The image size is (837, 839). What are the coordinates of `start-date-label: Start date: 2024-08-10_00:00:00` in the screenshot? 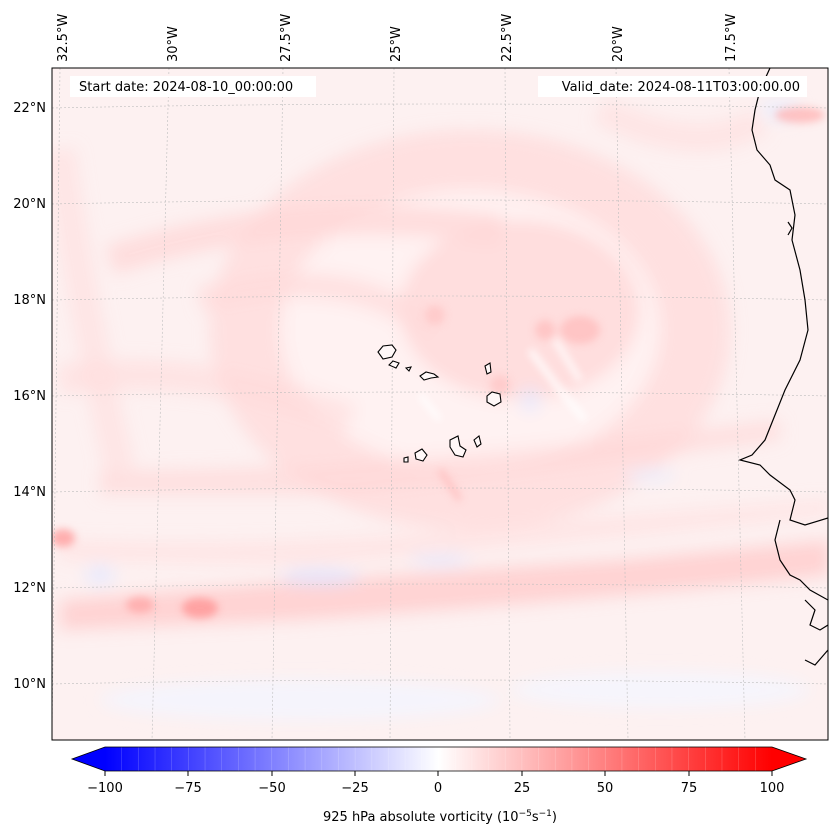 It's located at (186, 87).